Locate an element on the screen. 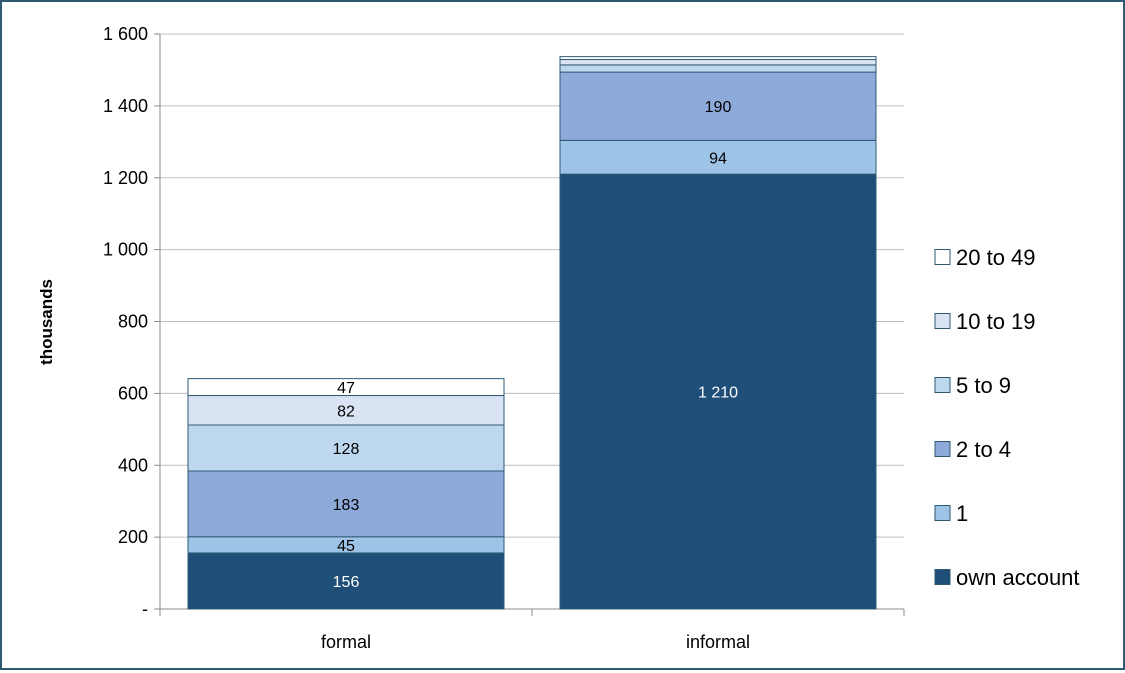 The height and width of the screenshot is (673, 1125). legend-label: own account is located at coordinates (1018, 577).